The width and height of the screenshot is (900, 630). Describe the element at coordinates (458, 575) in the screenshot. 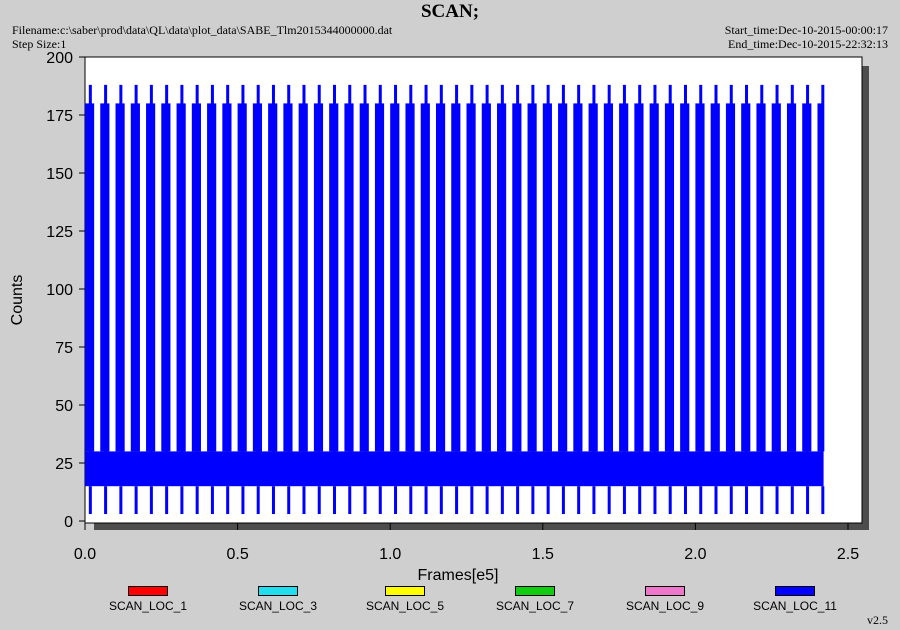

I see `x-axis-label: Frames[e5]` at that location.